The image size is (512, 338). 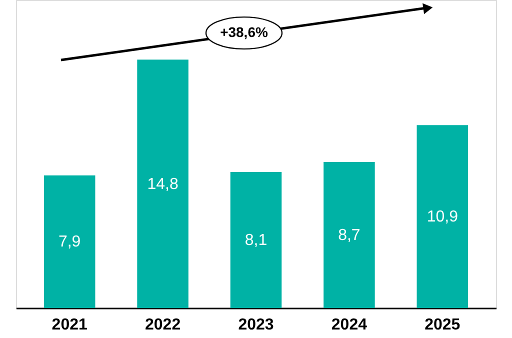 I want to click on data-label: 8,1, so click(x=256, y=241).